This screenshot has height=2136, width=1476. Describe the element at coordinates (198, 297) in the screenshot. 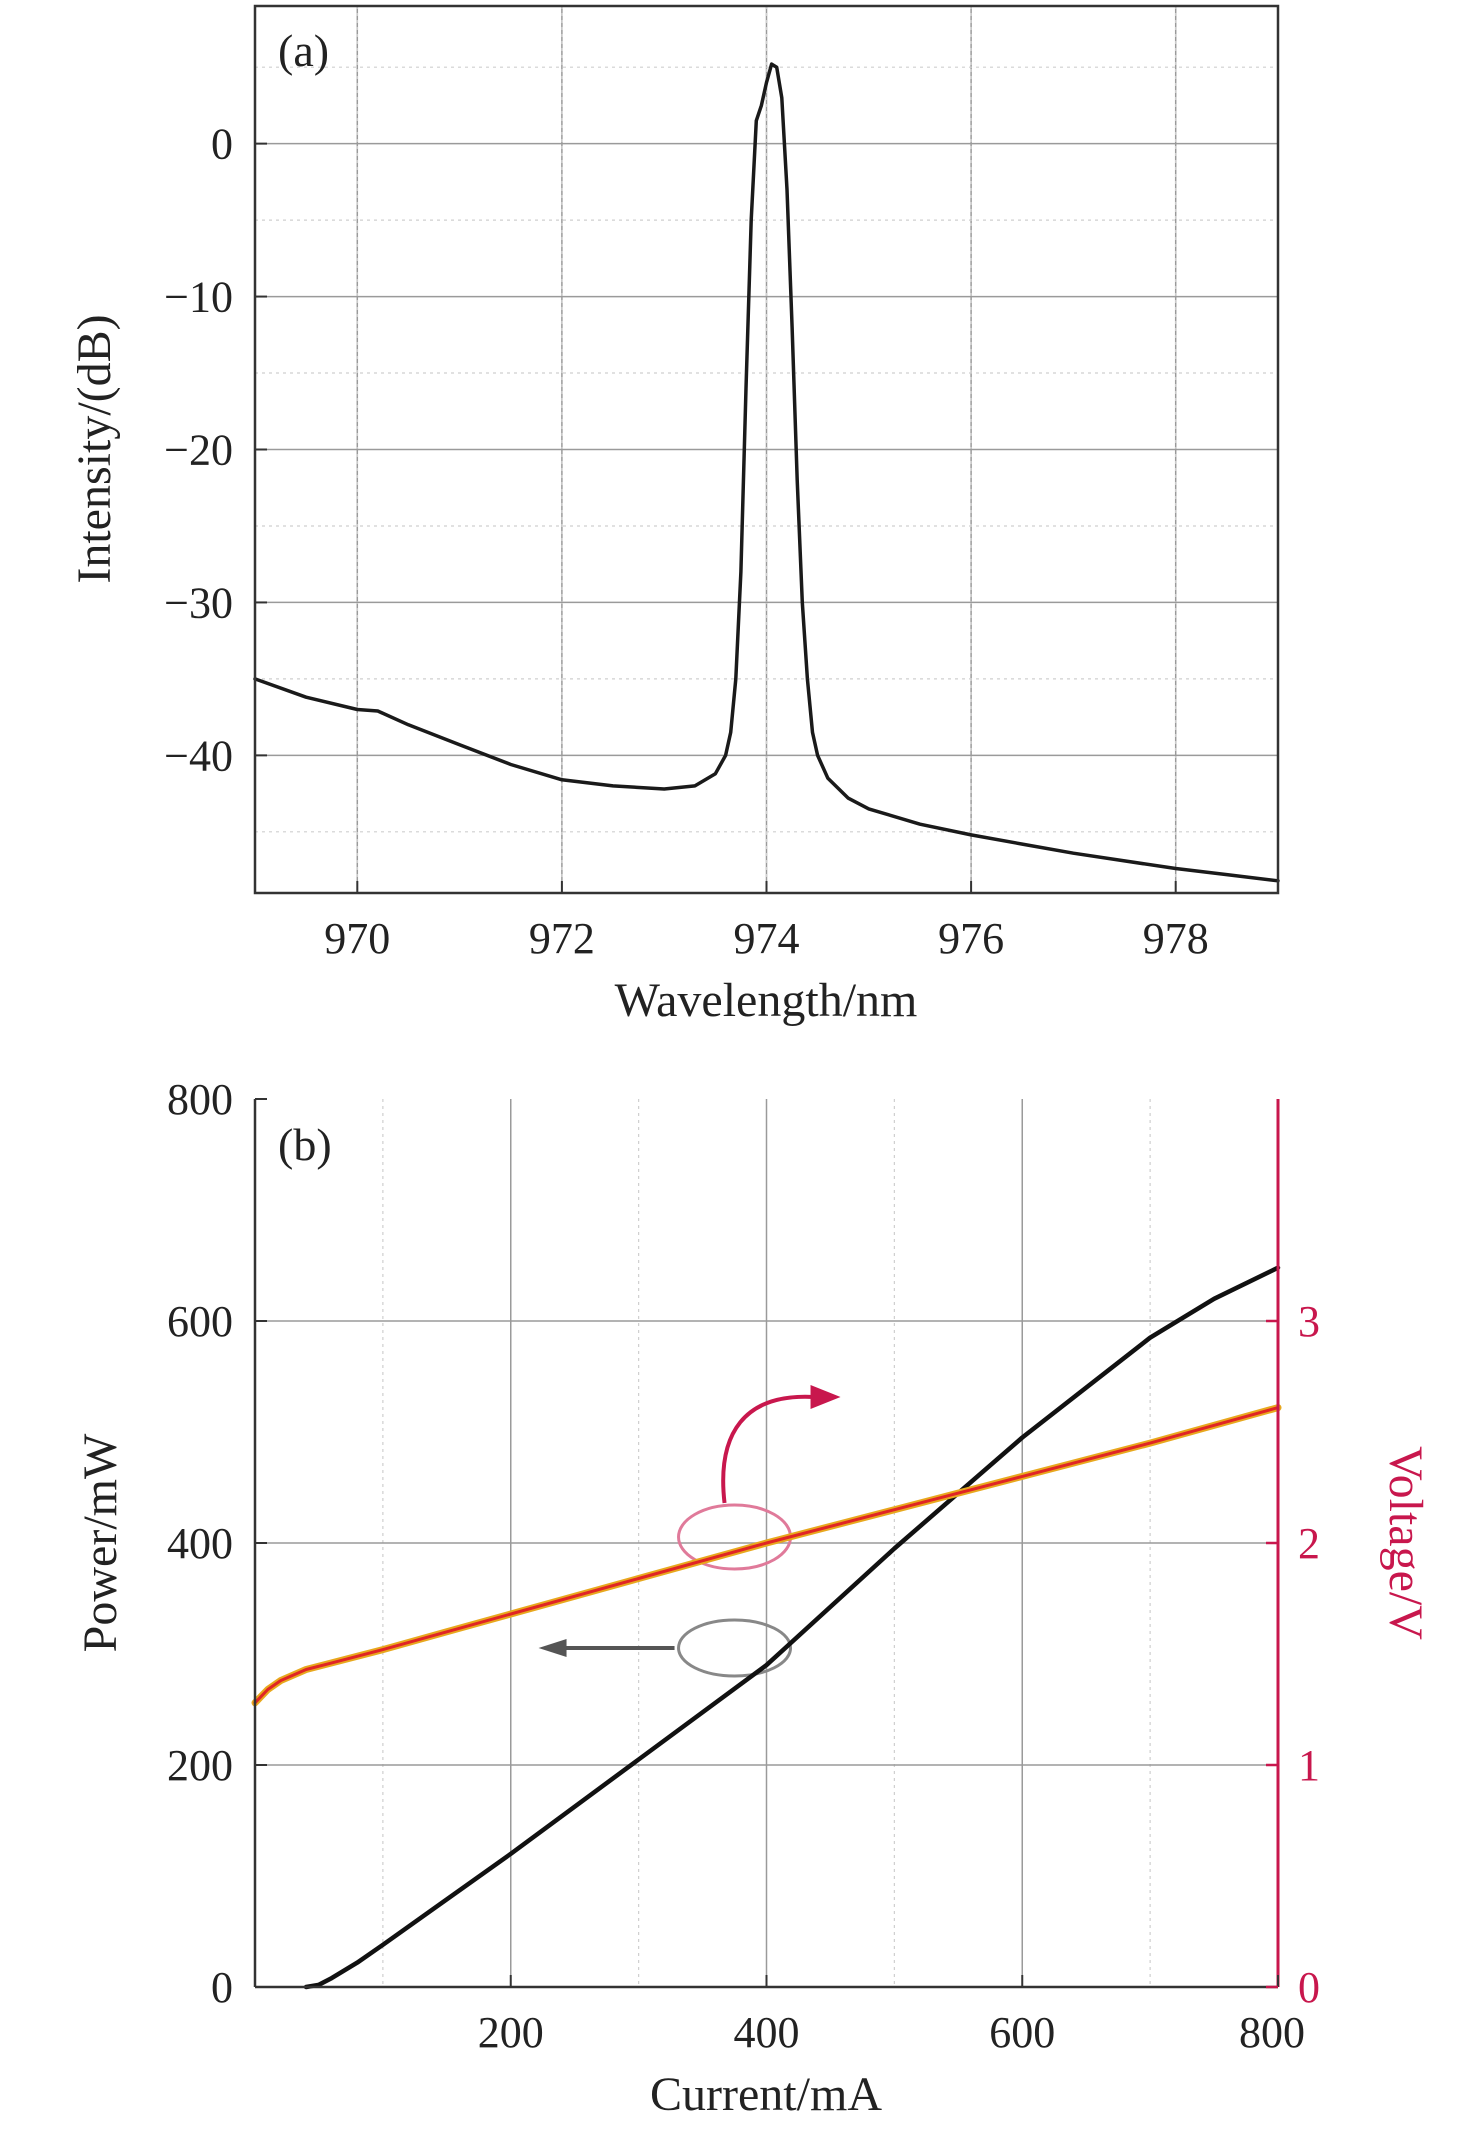

I see `panel-a-y-tick-label: −10` at that location.